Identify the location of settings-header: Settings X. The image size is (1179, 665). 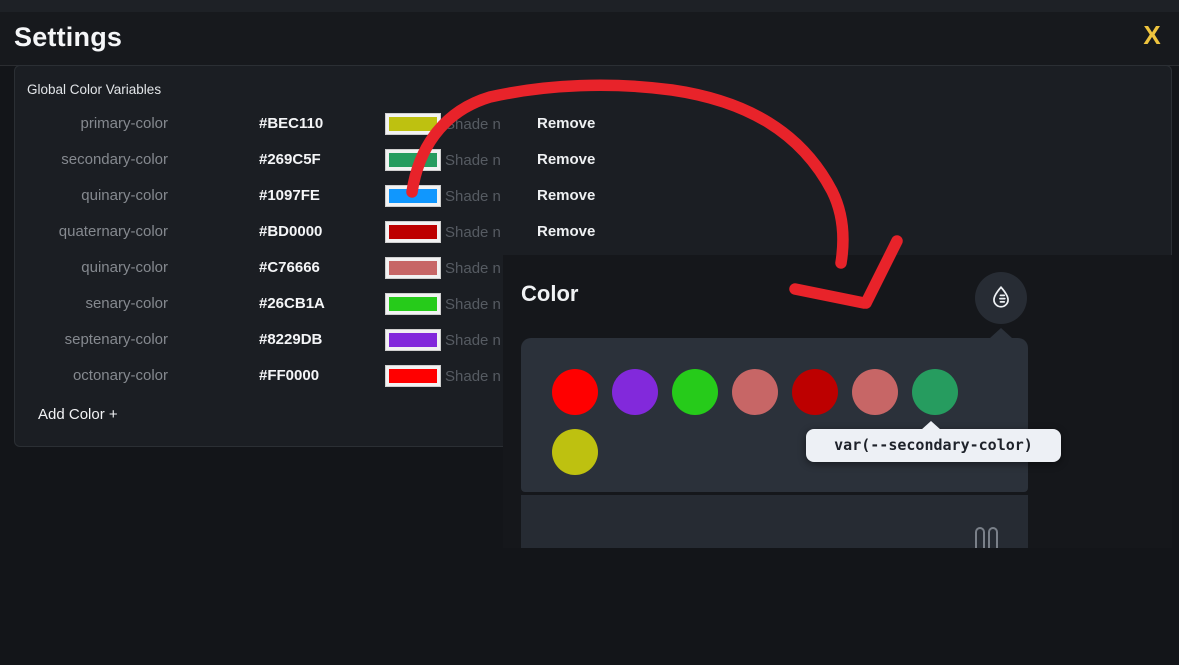
(589, 33).